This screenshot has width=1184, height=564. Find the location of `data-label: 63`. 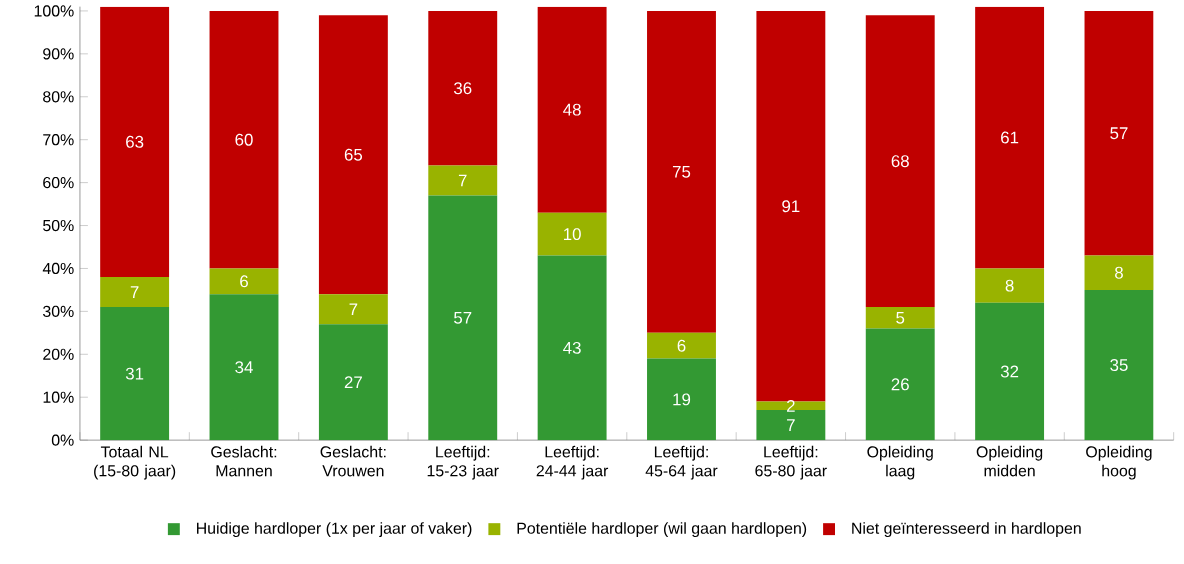

data-label: 63 is located at coordinates (135, 141).